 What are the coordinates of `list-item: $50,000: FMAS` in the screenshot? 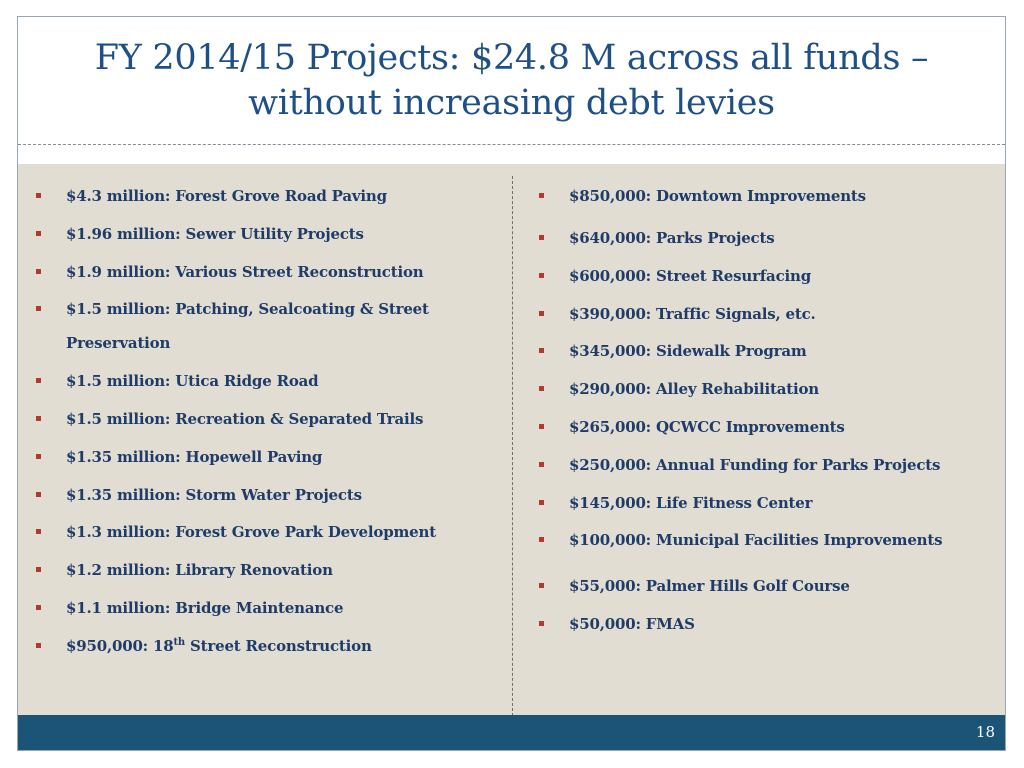 It's located at (769, 624).